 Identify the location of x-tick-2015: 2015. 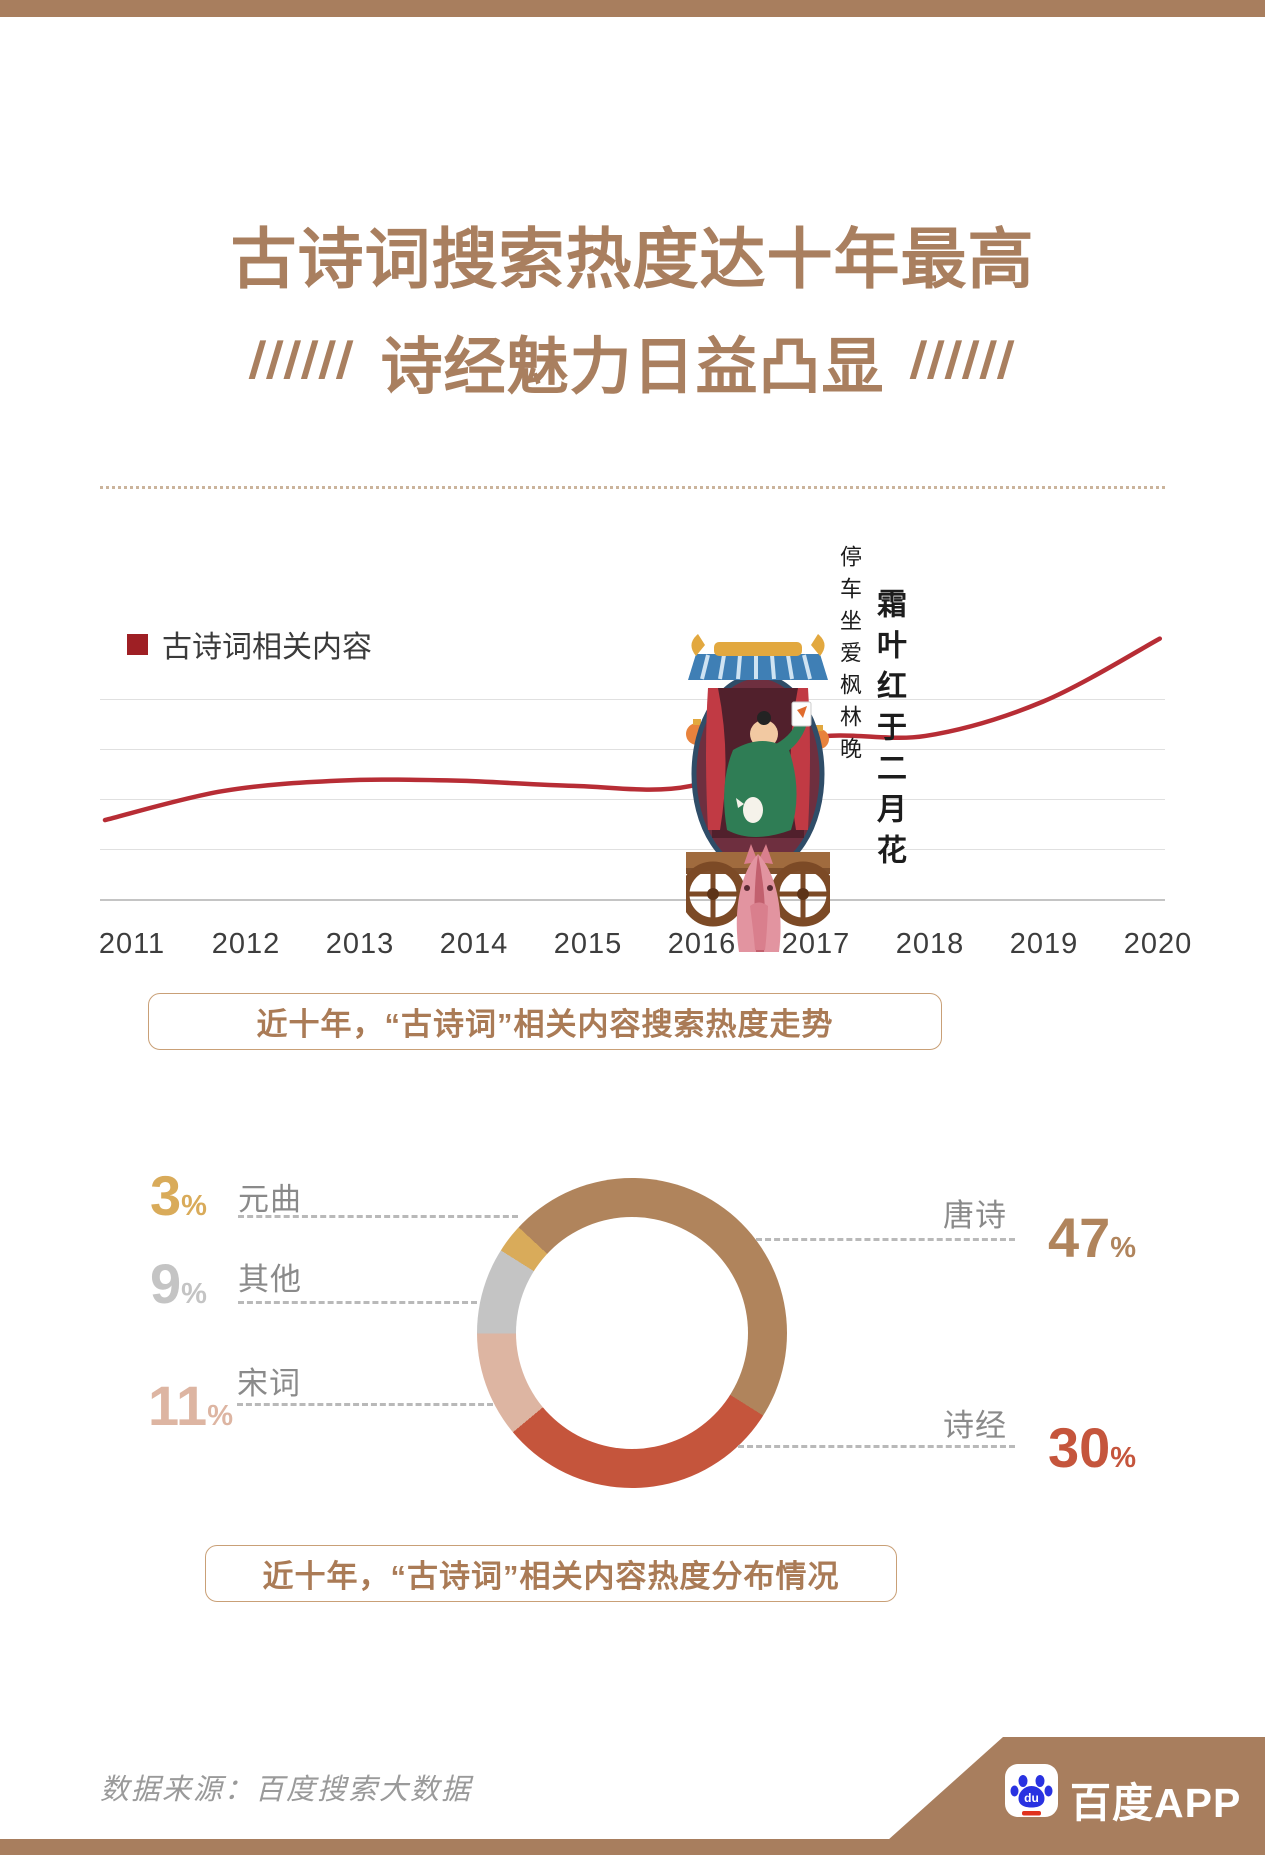
(588, 944).